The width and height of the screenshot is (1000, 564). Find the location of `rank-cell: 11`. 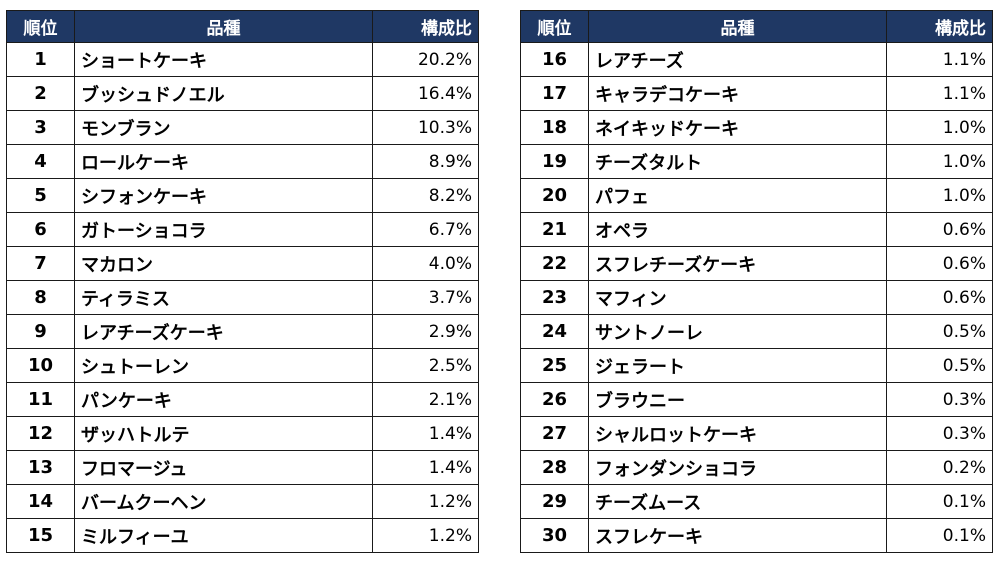

rank-cell: 11 is located at coordinates (40, 399).